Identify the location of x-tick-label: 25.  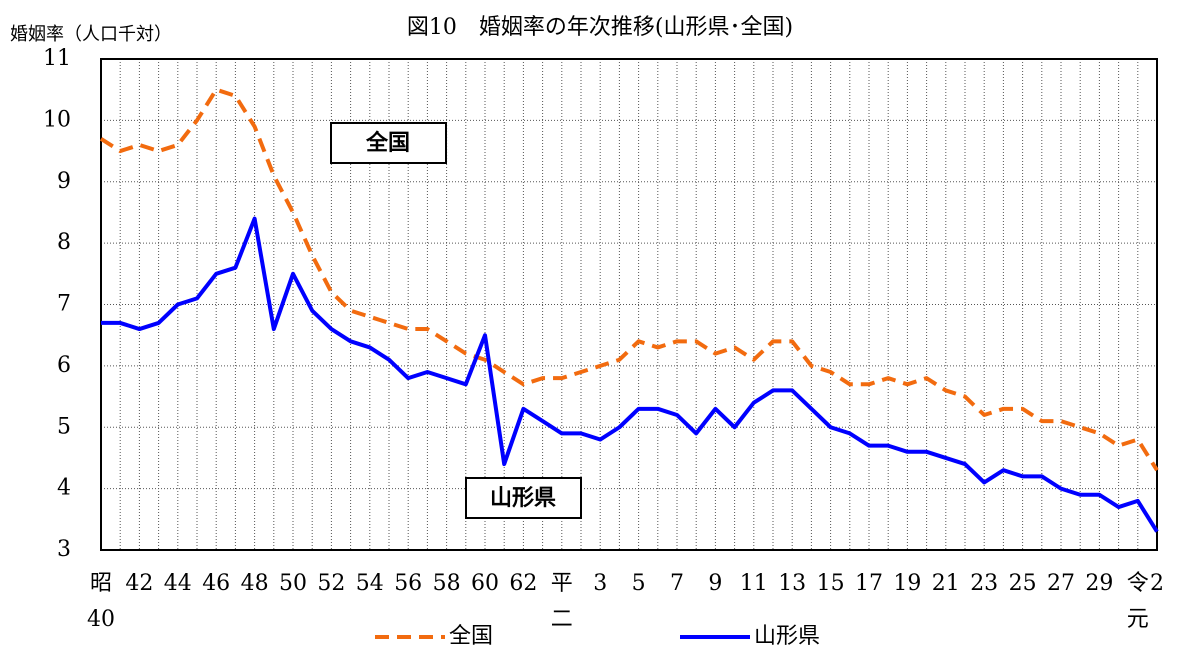
(1022, 583).